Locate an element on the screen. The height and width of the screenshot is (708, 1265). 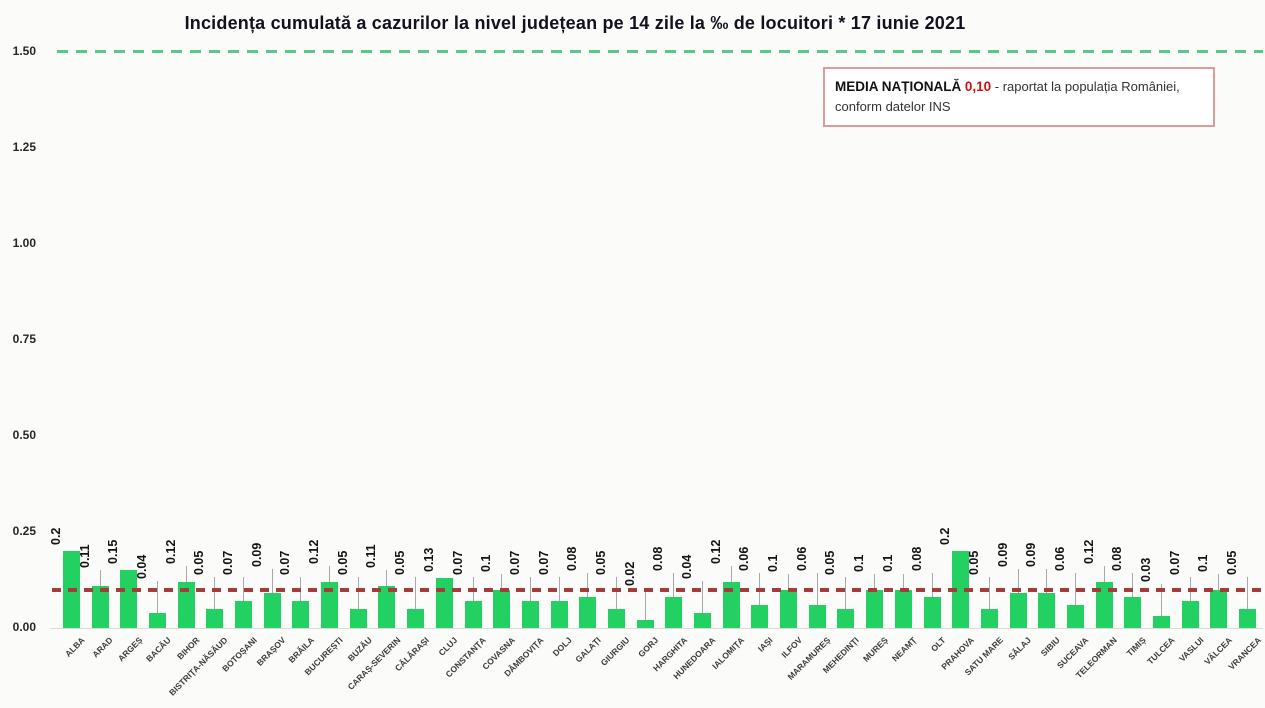
x-axis-county-label: SIBIU is located at coordinates (1050, 647).